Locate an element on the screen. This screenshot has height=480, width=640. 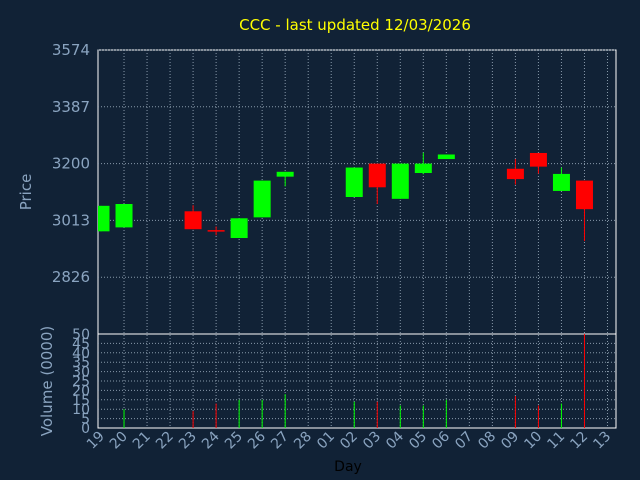
day-tick-label: 10 is located at coordinates (533, 441).